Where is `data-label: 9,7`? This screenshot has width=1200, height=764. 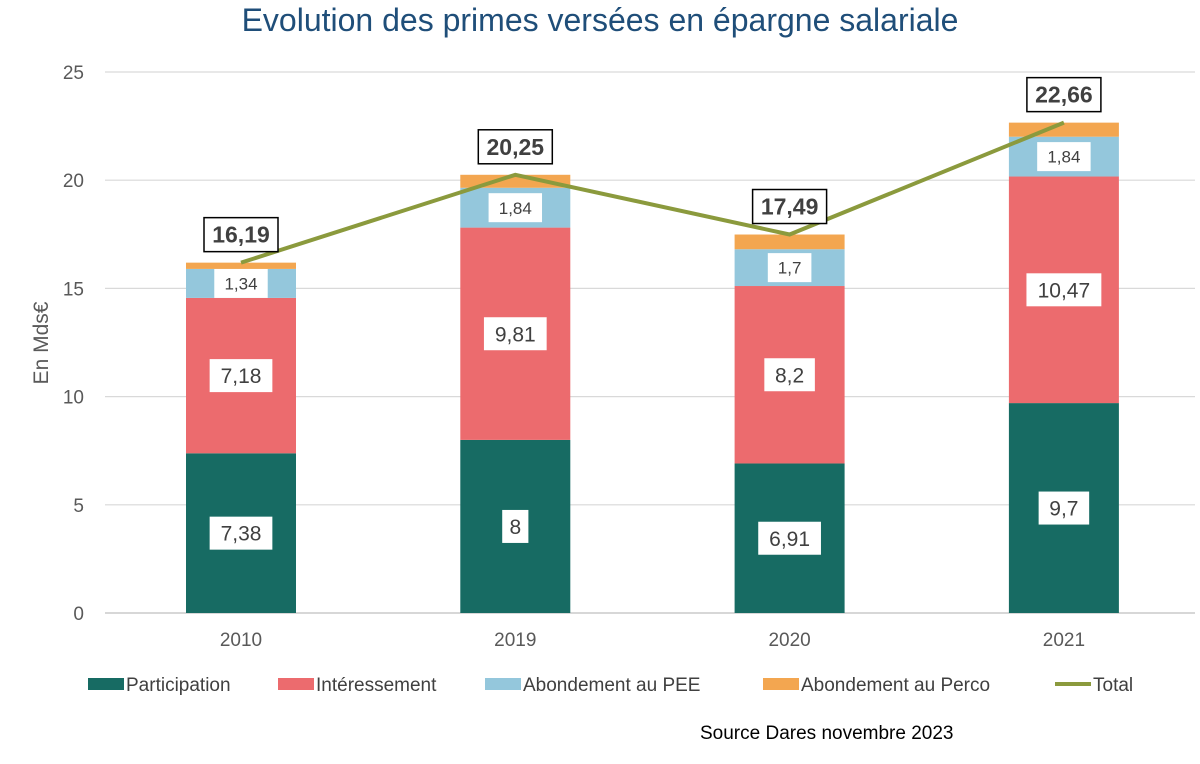 data-label: 9,7 is located at coordinates (1063, 509).